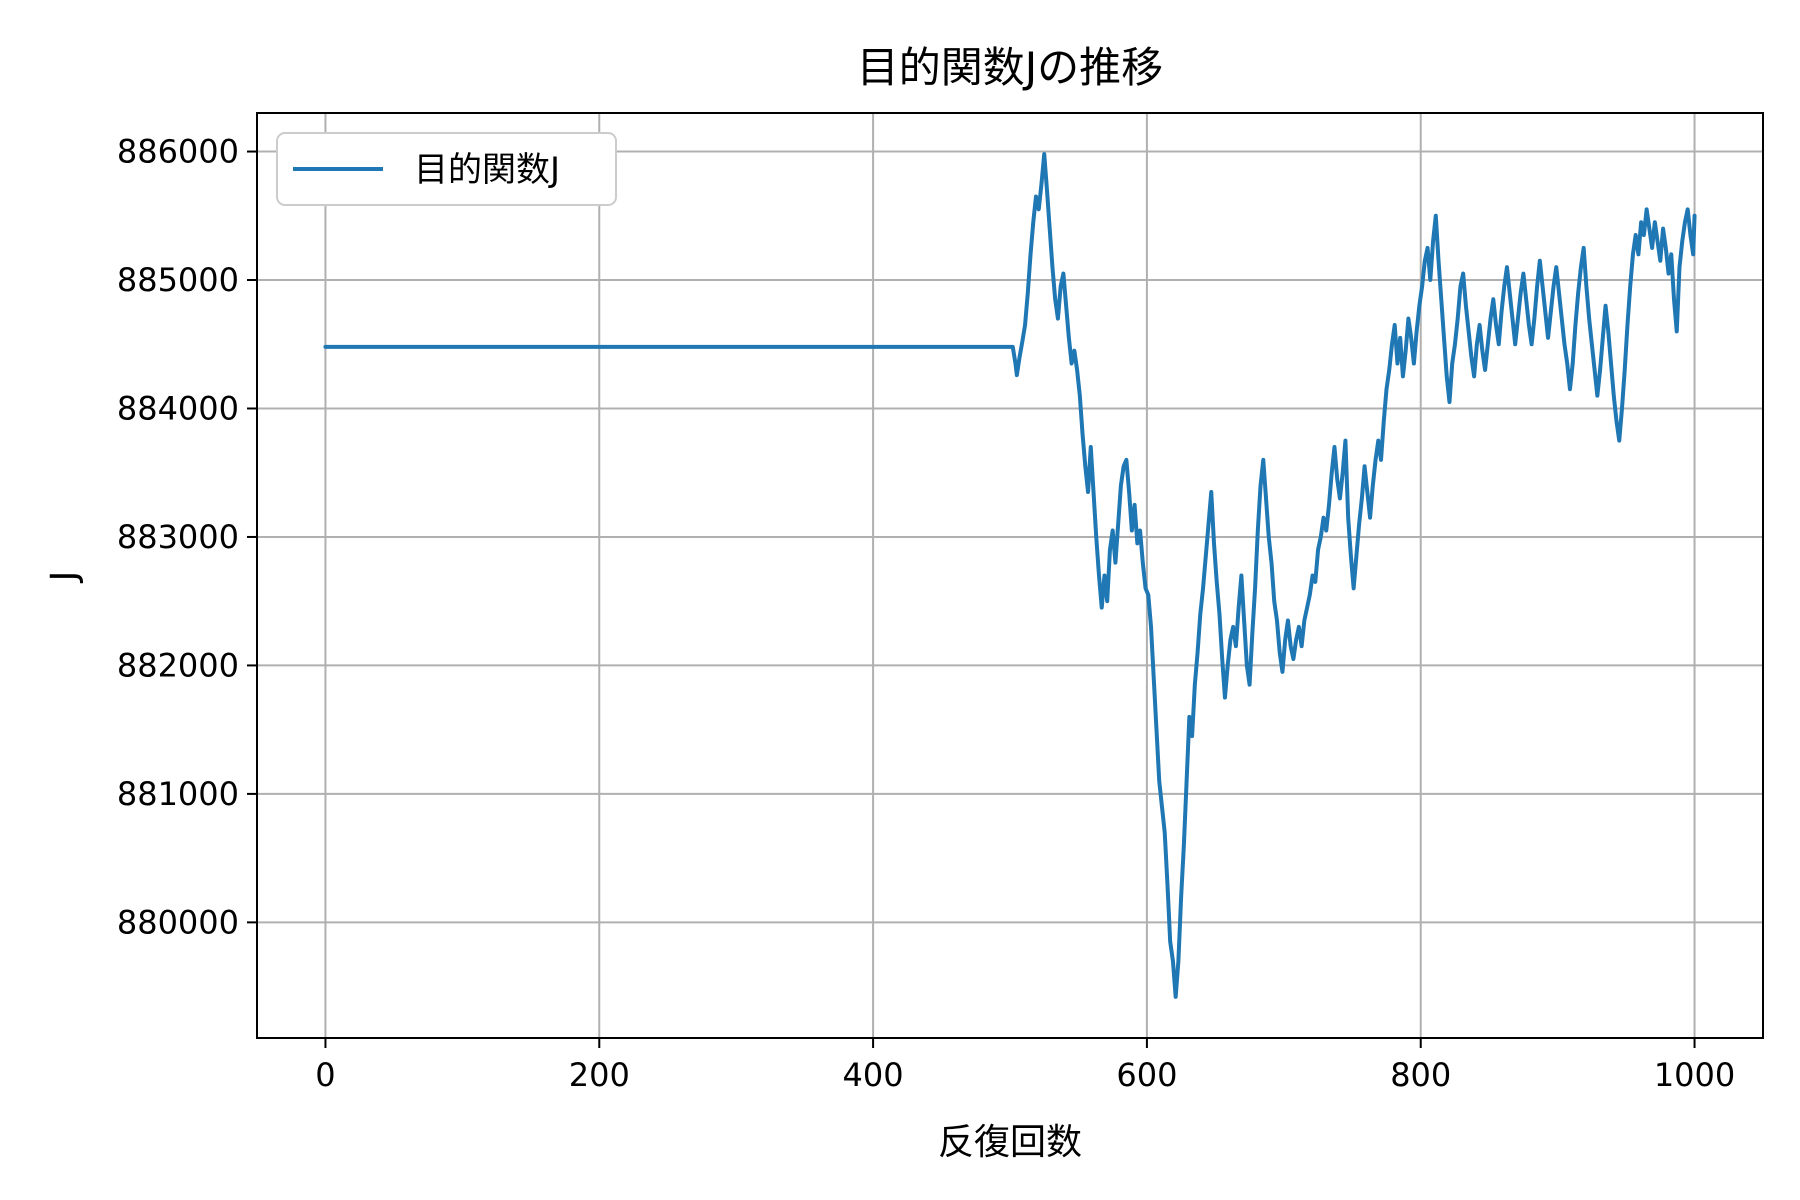 The width and height of the screenshot is (1800, 1200). Describe the element at coordinates (873, 1075) in the screenshot. I see `x-tick-label: 400` at that location.